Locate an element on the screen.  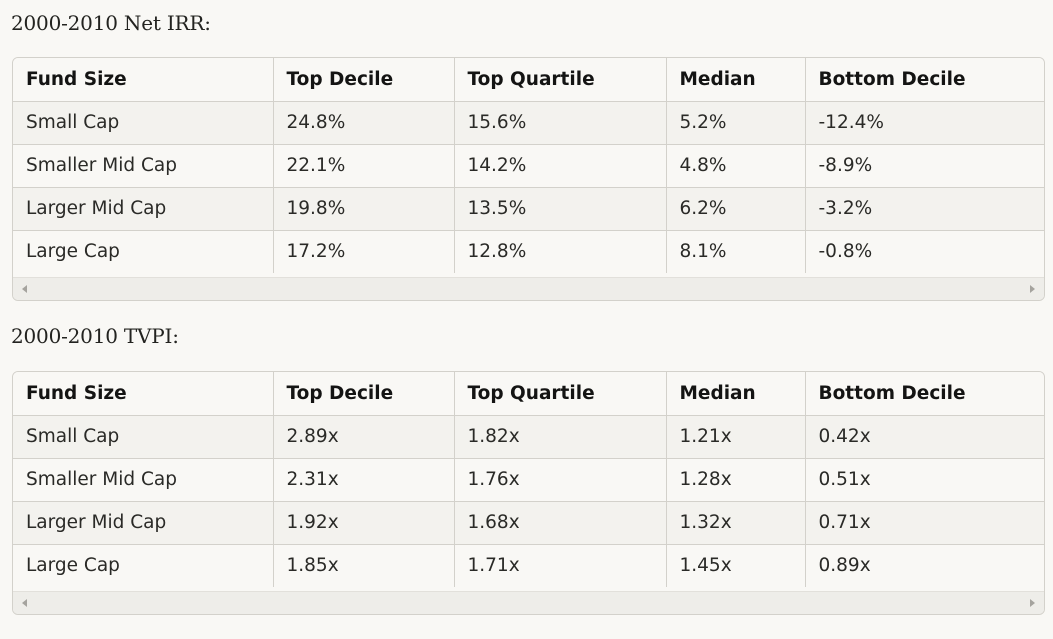
table-cell: 0.51x is located at coordinates (924, 480).